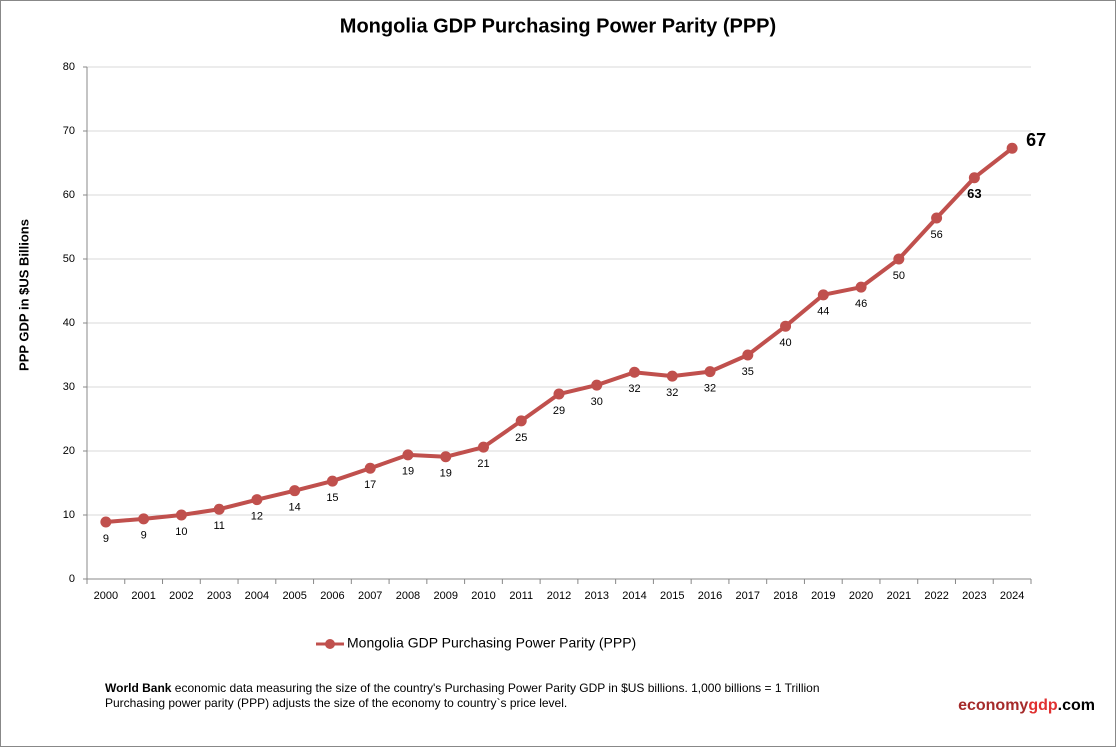 This screenshot has height=747, width=1116. What do you see at coordinates (1036, 140) in the screenshot?
I see `data-label: 67` at bounding box center [1036, 140].